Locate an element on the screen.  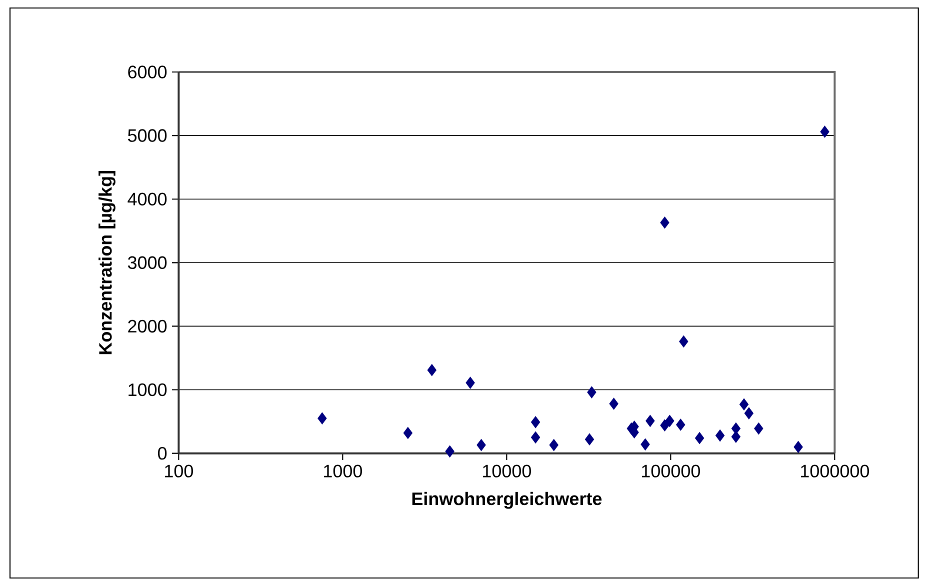
y-tick-label: 0 is located at coordinates (162, 453).